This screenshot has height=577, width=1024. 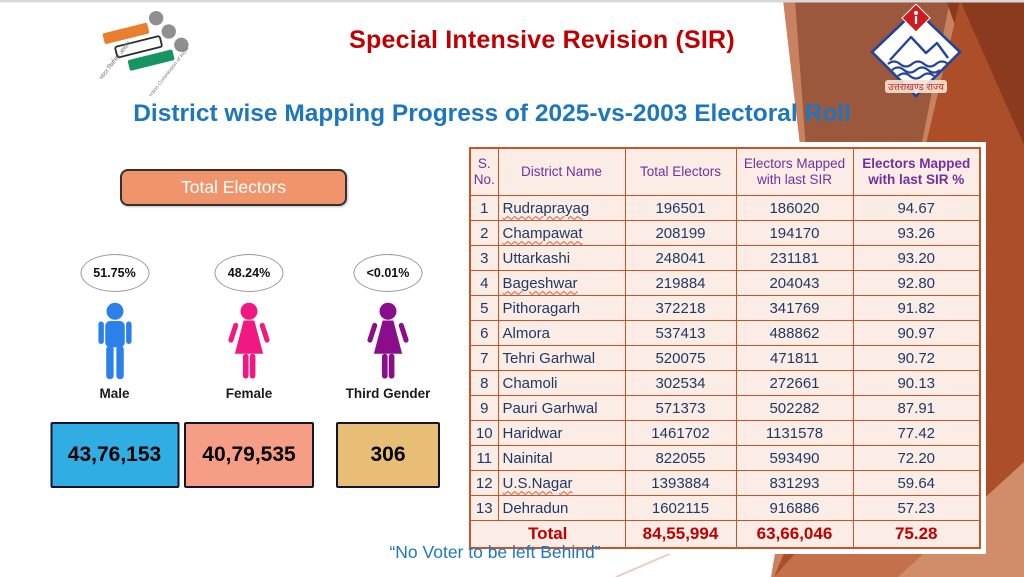 What do you see at coordinates (916, 208) in the screenshot?
I see `cell-pct: 94.67` at bounding box center [916, 208].